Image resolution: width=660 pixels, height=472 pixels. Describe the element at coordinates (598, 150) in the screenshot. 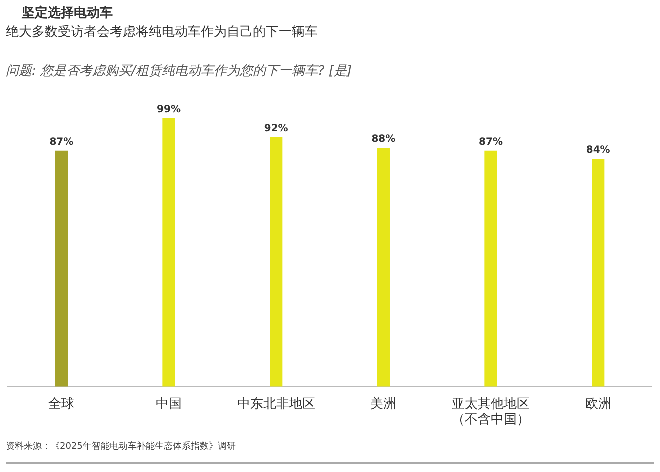

I see `data-label: 84%` at that location.